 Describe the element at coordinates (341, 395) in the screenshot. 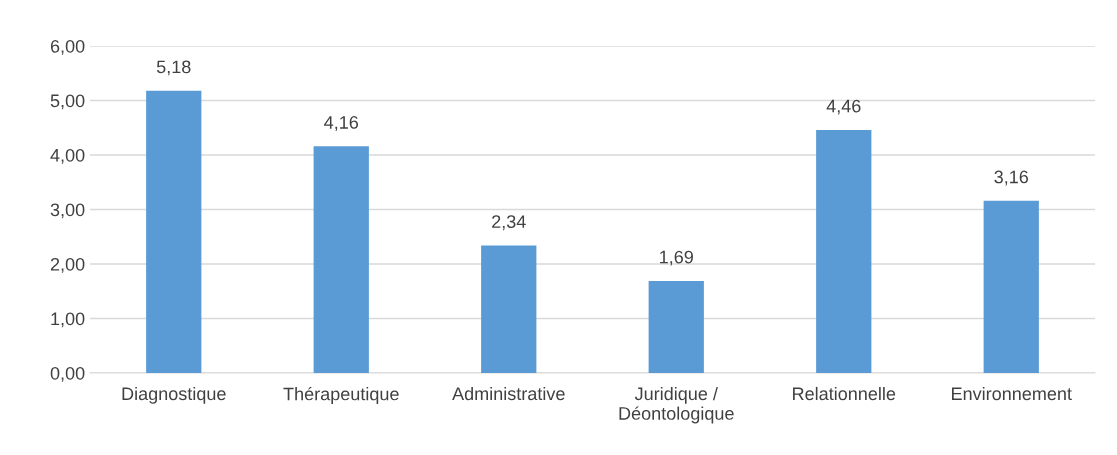

I see `x-tick-label: Thérapeutique` at that location.